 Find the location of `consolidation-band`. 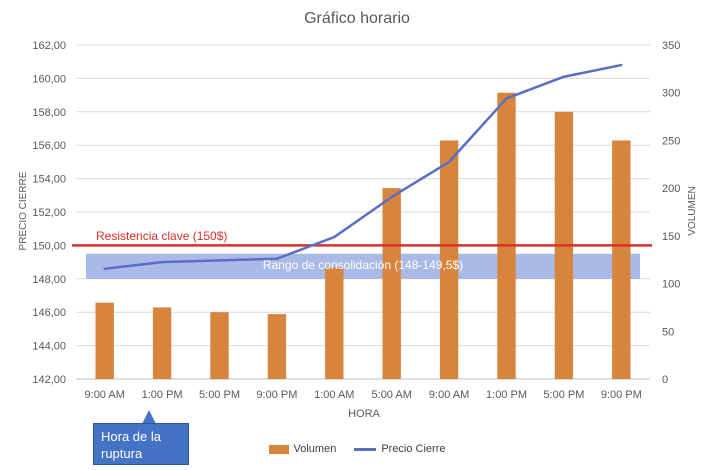

consolidation-band is located at coordinates (363, 266).